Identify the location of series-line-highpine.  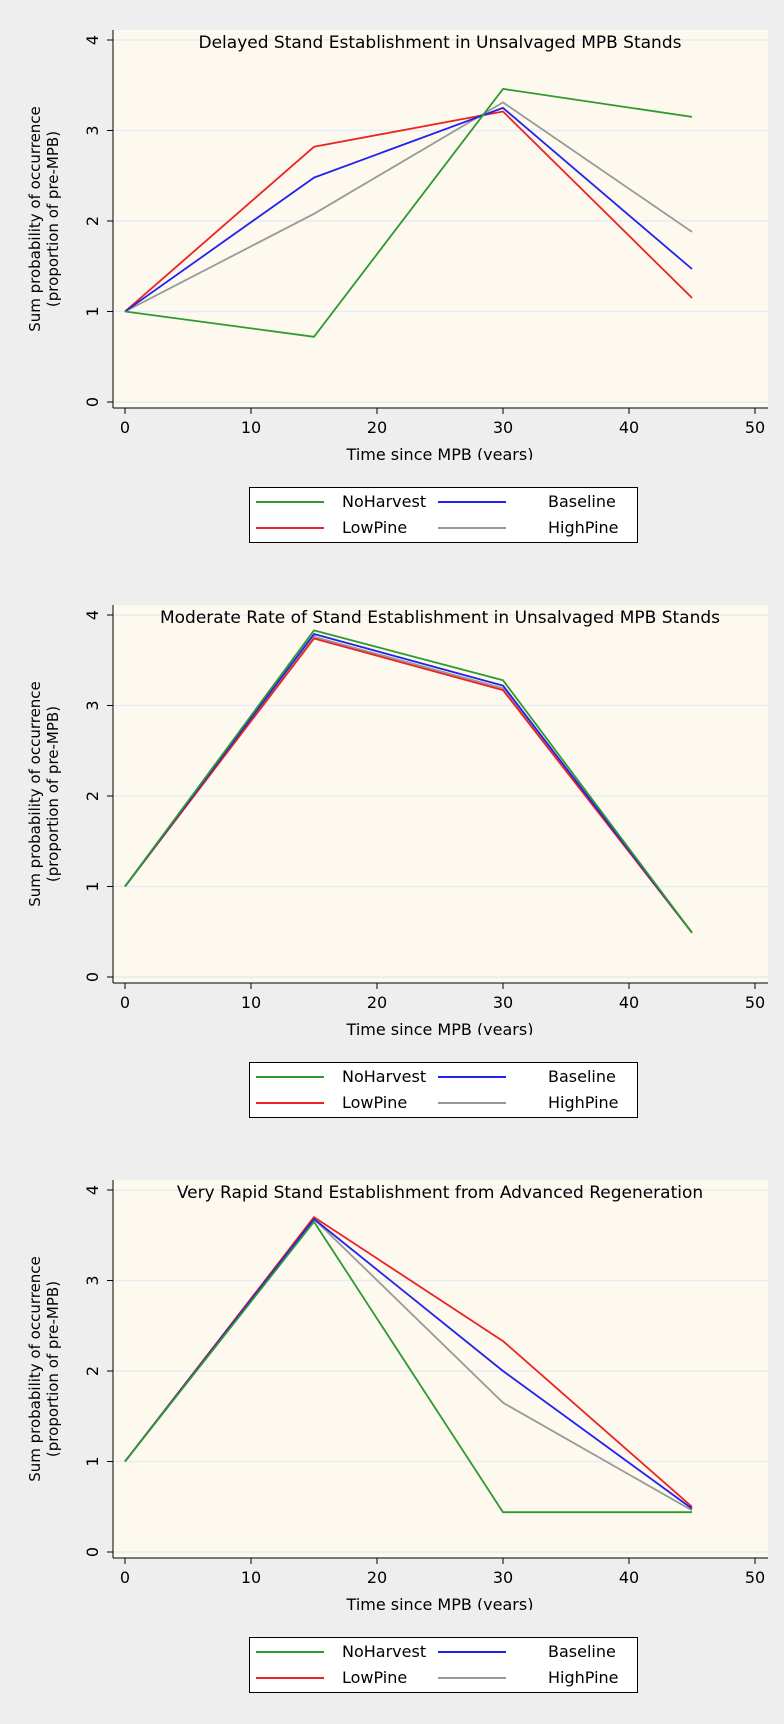
(408, 207).